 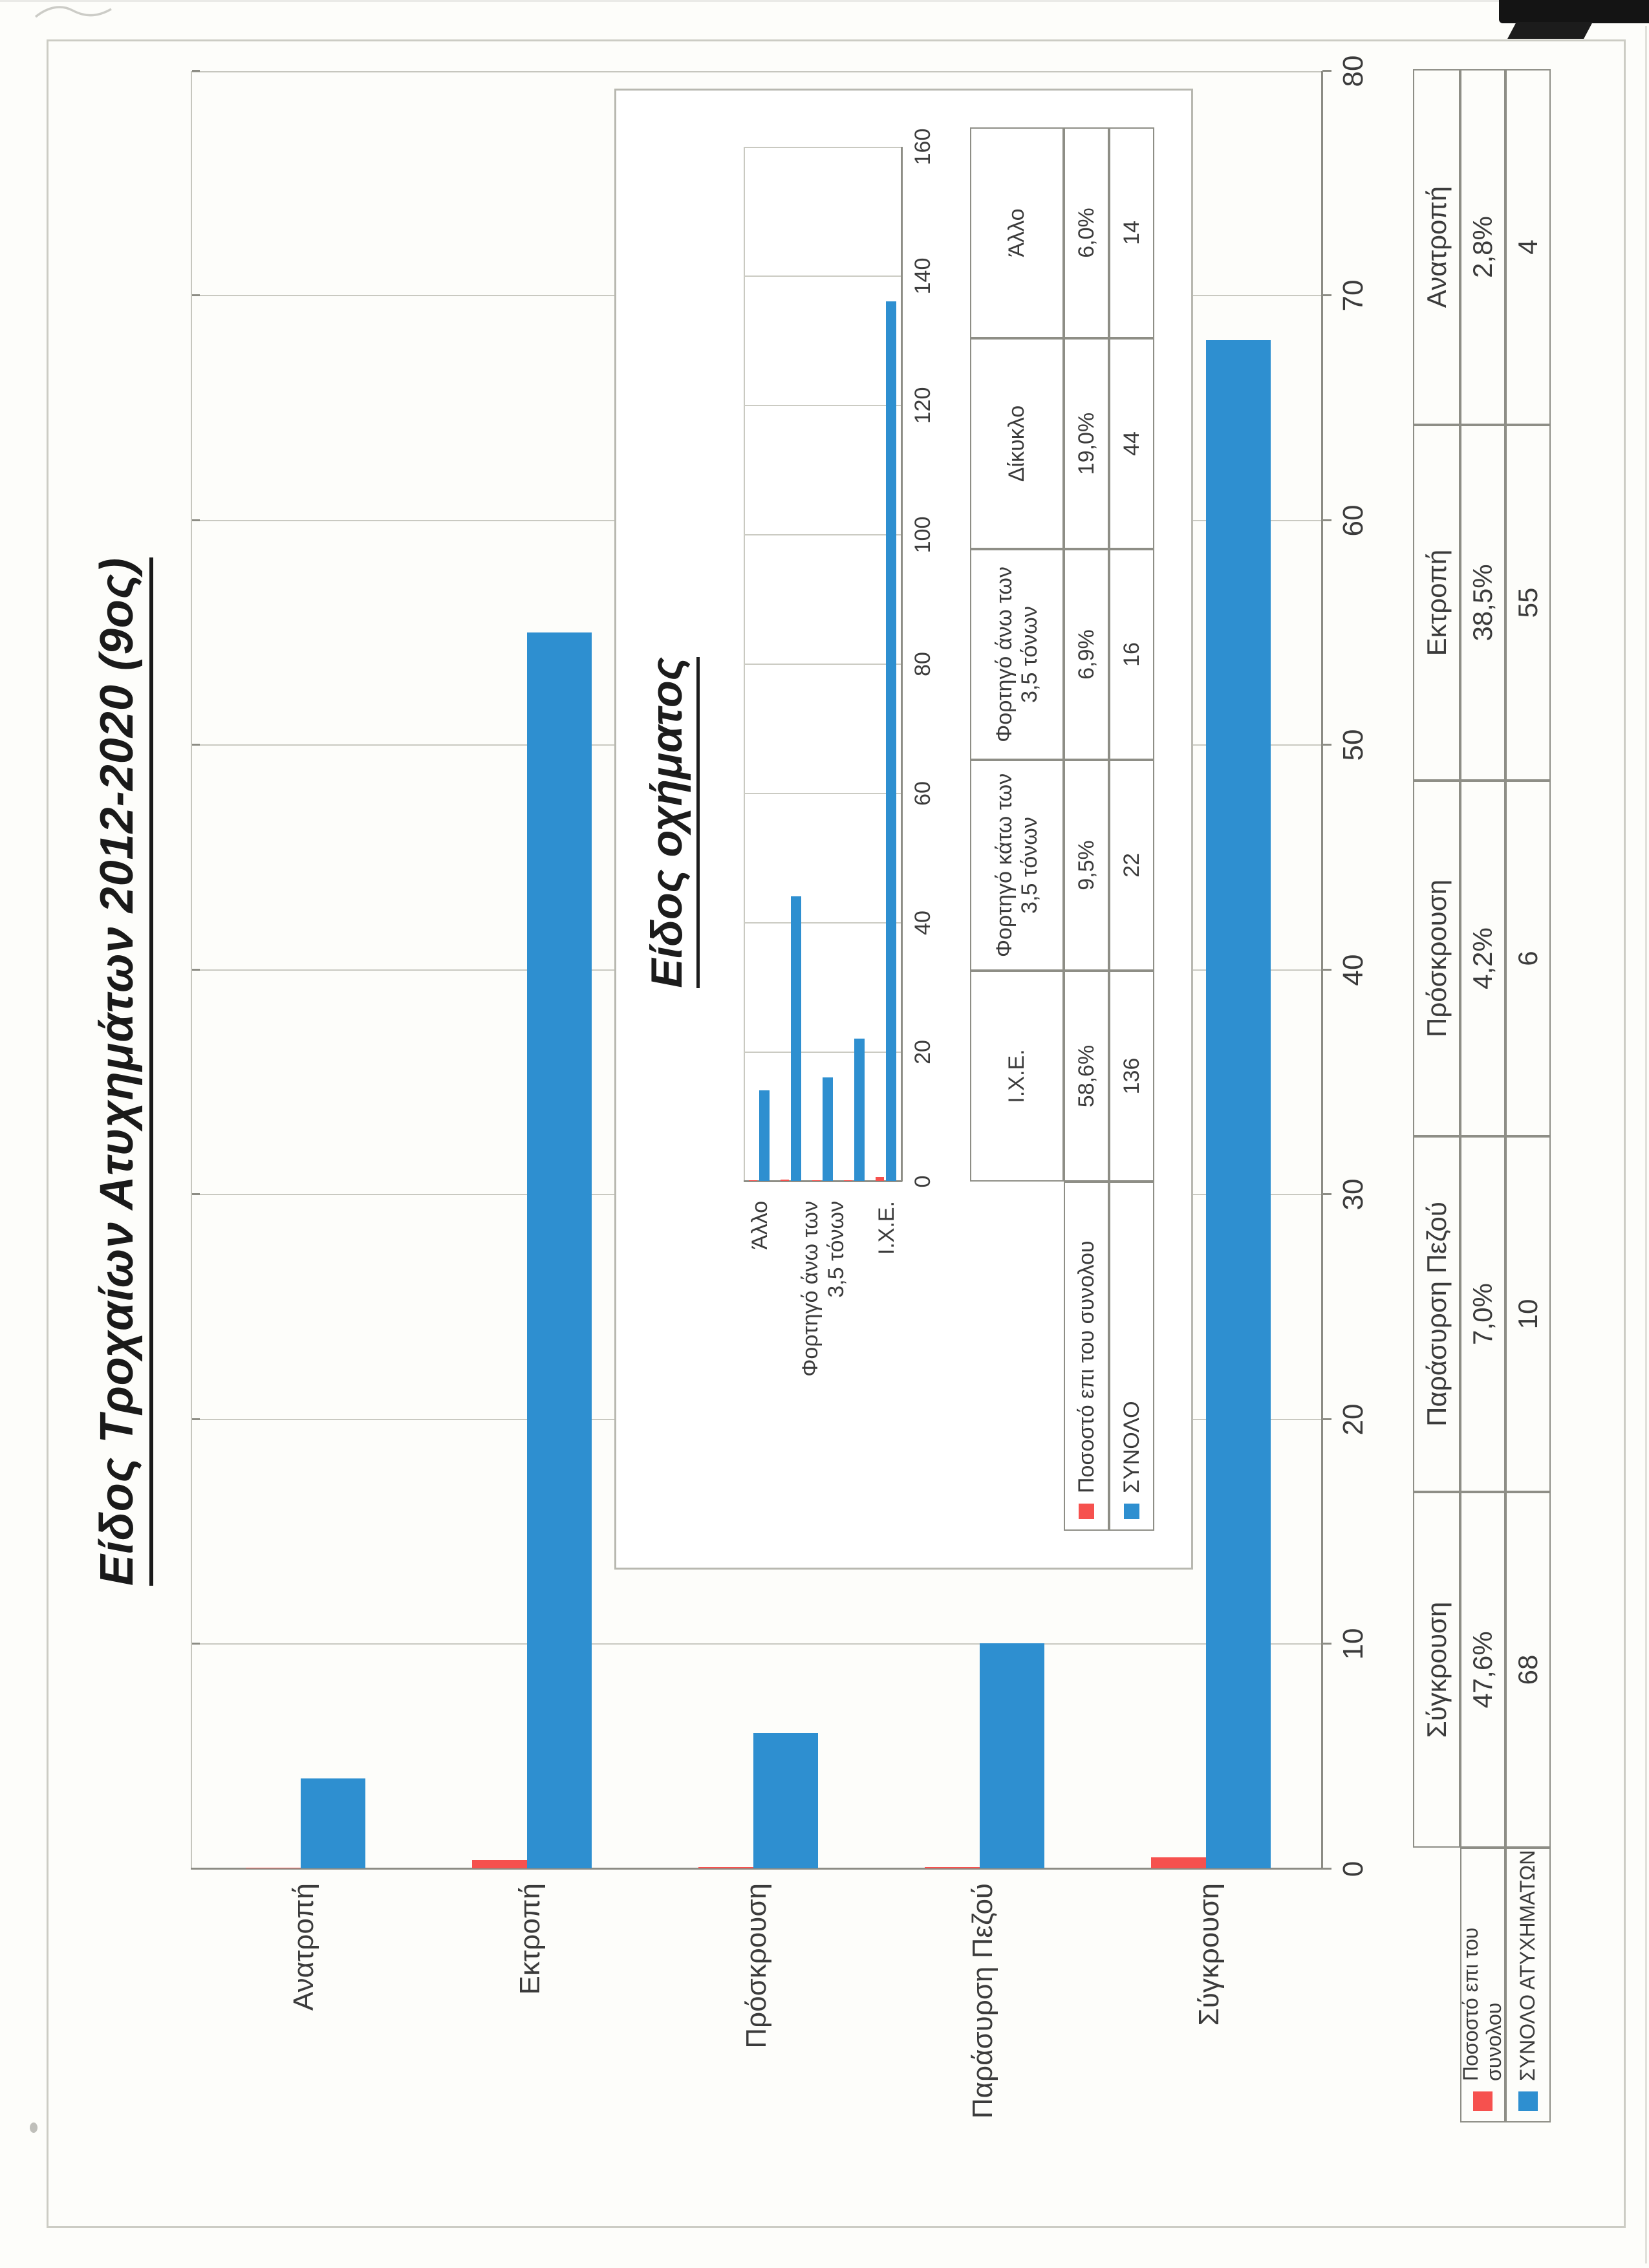 What do you see at coordinates (824, 1) in the screenshot?
I see `scanner-top-edge-shadow` at bounding box center [824, 1].